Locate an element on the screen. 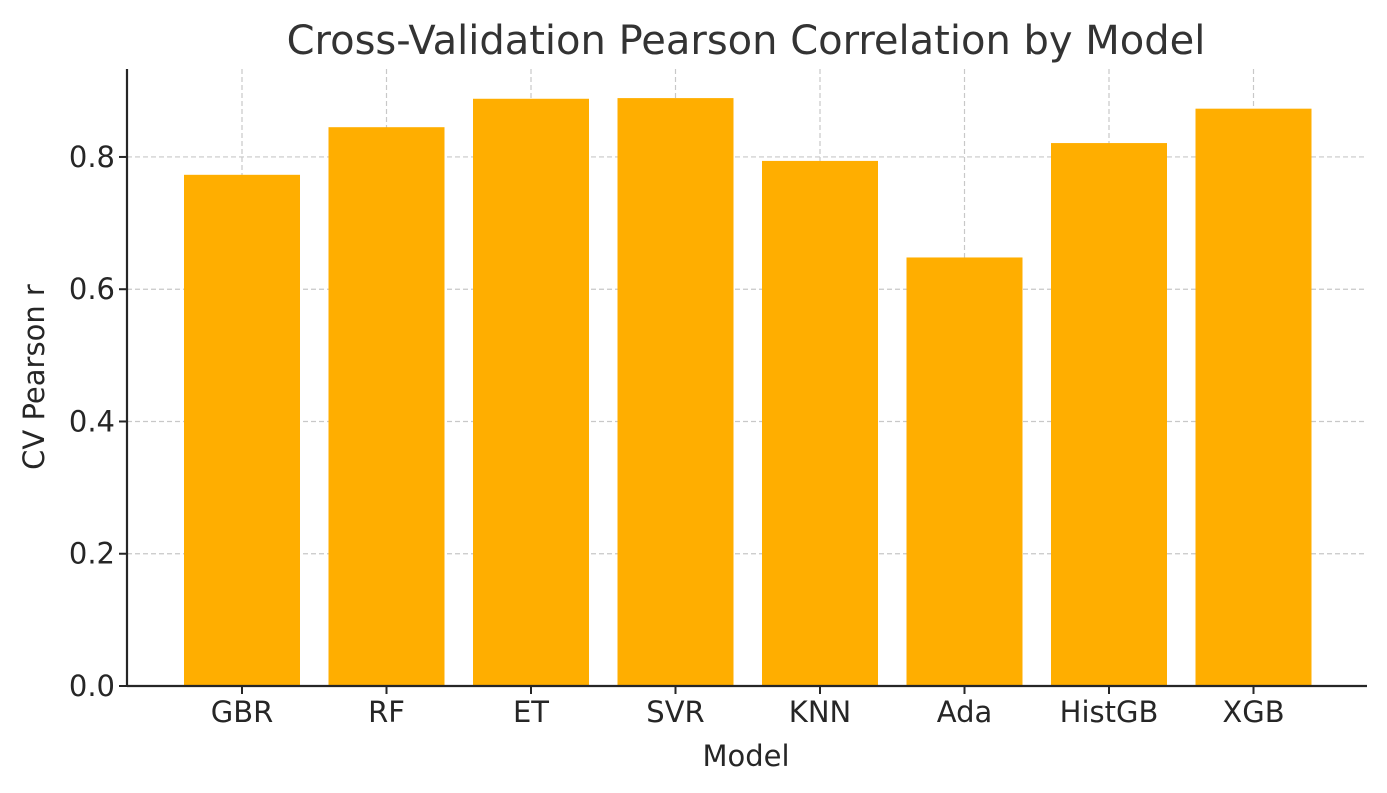  x-tick-label: HistGB is located at coordinates (1109, 712).